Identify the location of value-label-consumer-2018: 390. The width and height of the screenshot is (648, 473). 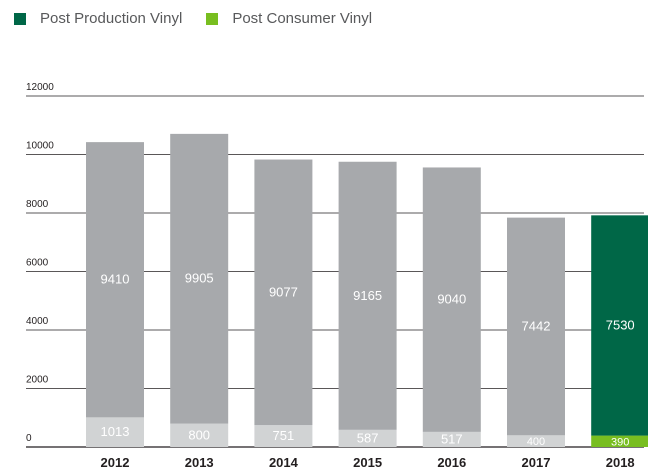
(620, 442).